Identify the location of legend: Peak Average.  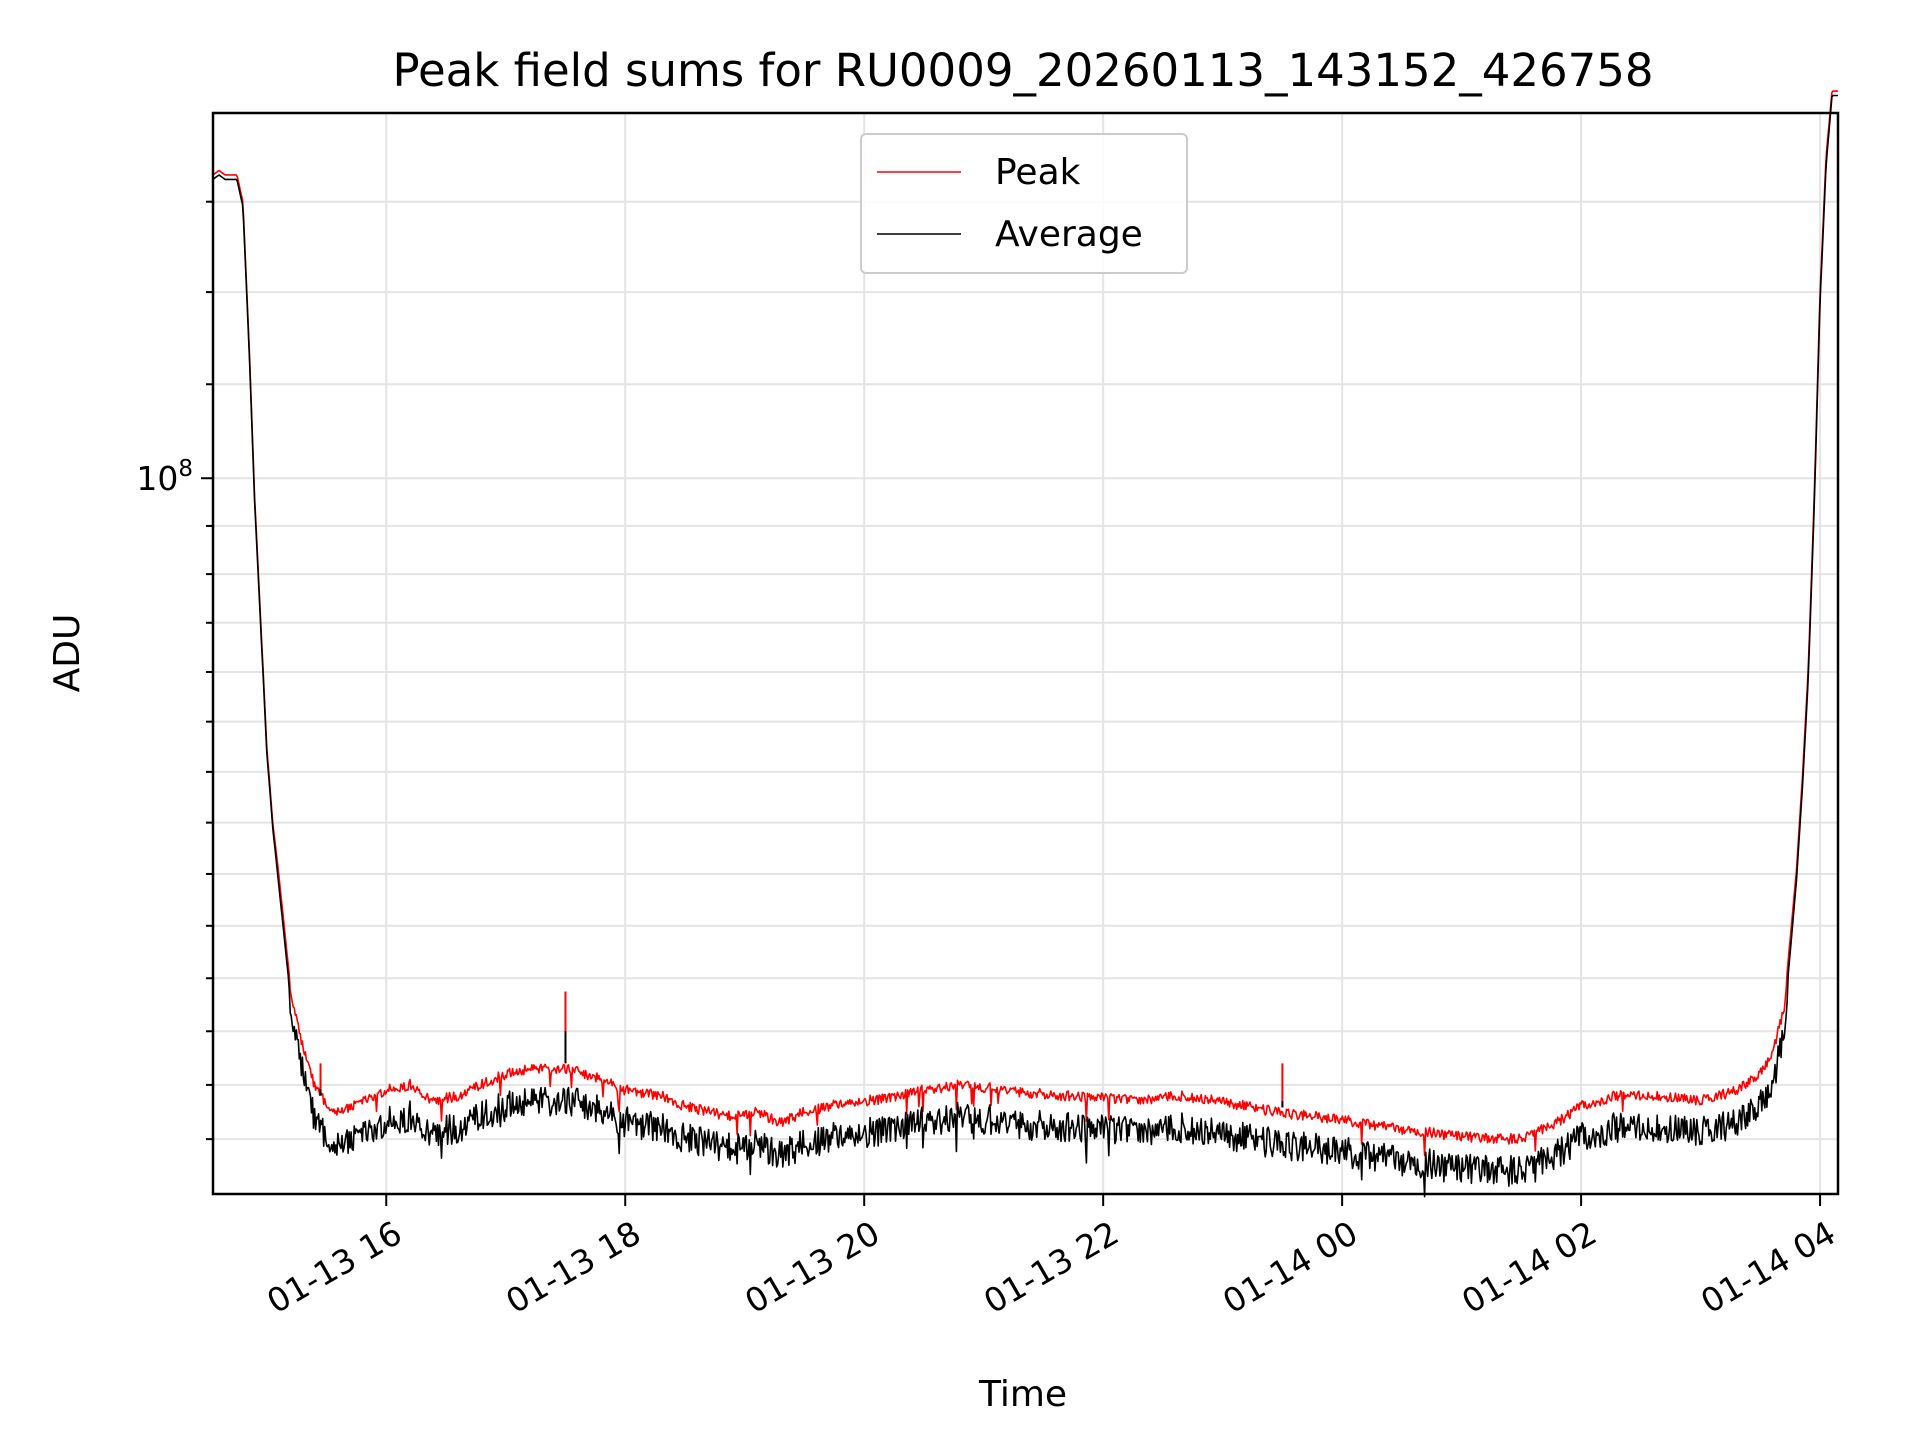
(1024, 203).